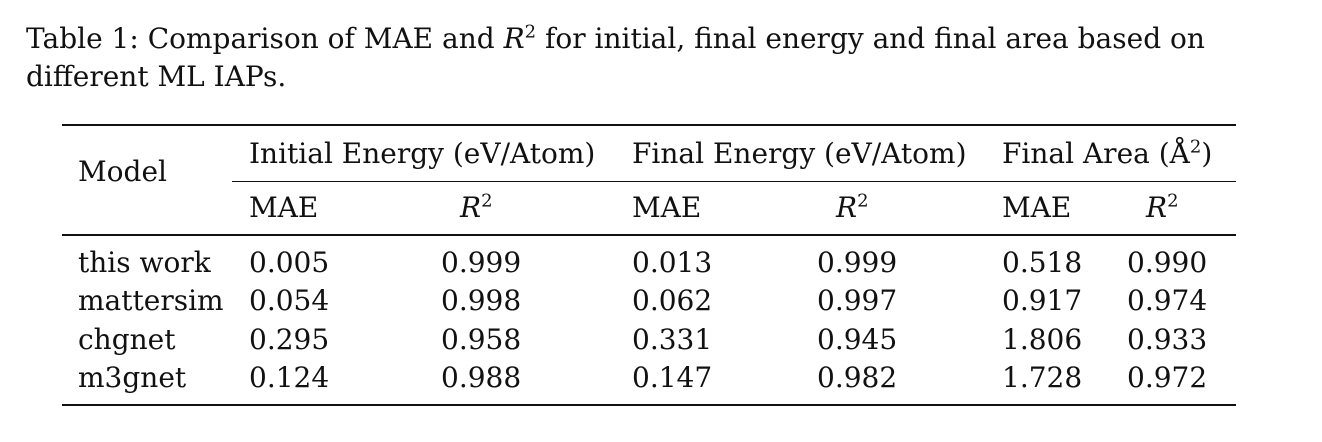 The height and width of the screenshot is (442, 1322). I want to click on cell-area-r2: 0.933, so click(1167, 339).